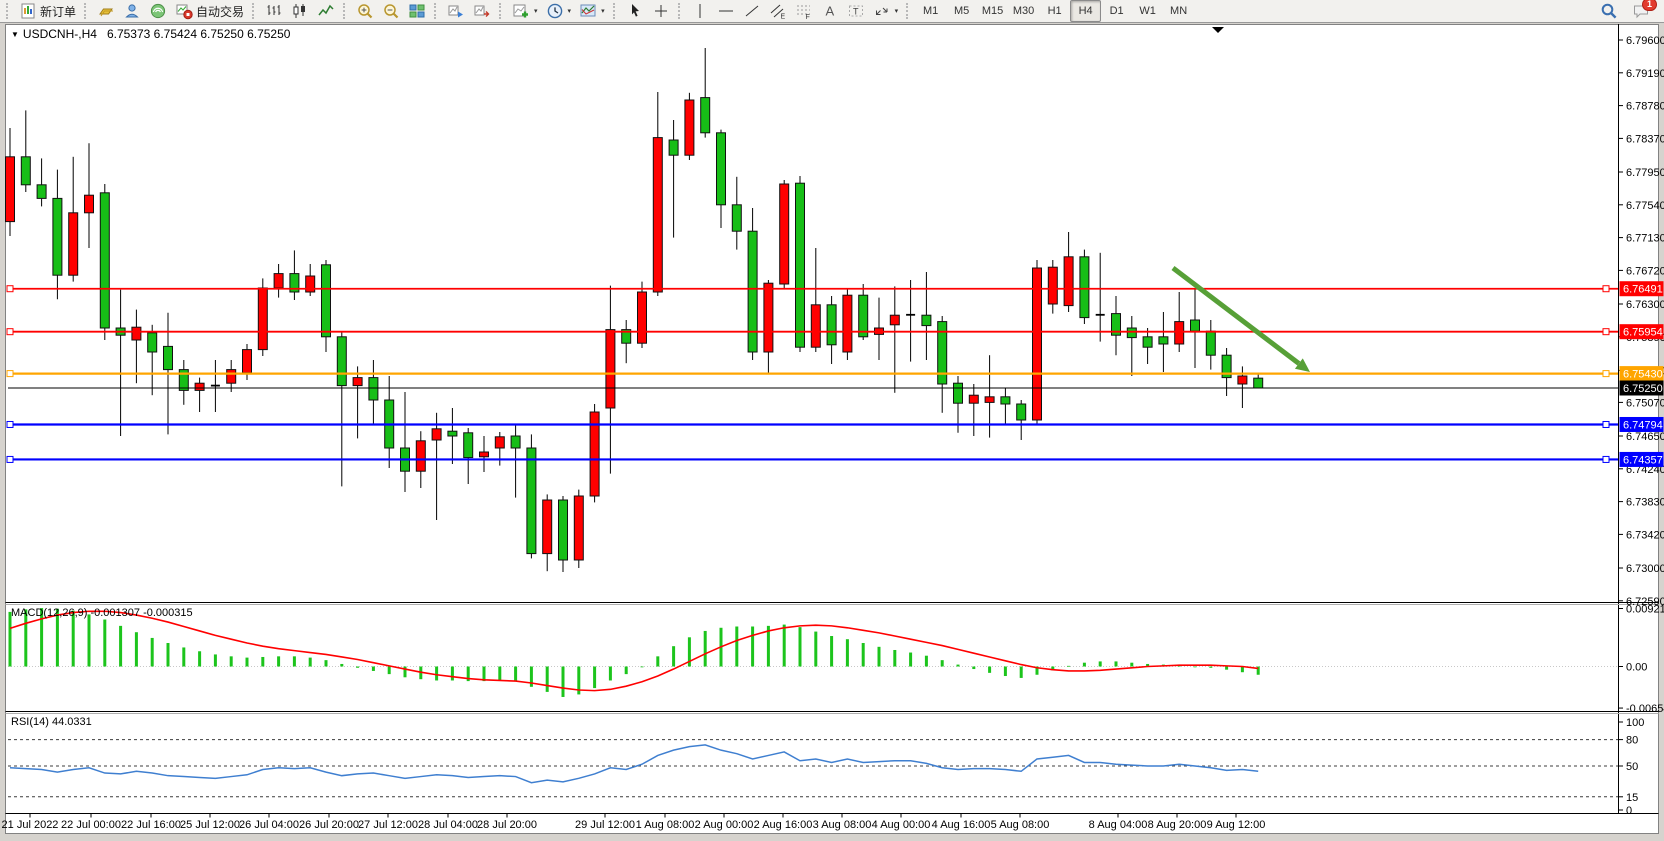  What do you see at coordinates (158, 11) in the screenshot?
I see `signals-button` at bounding box center [158, 11].